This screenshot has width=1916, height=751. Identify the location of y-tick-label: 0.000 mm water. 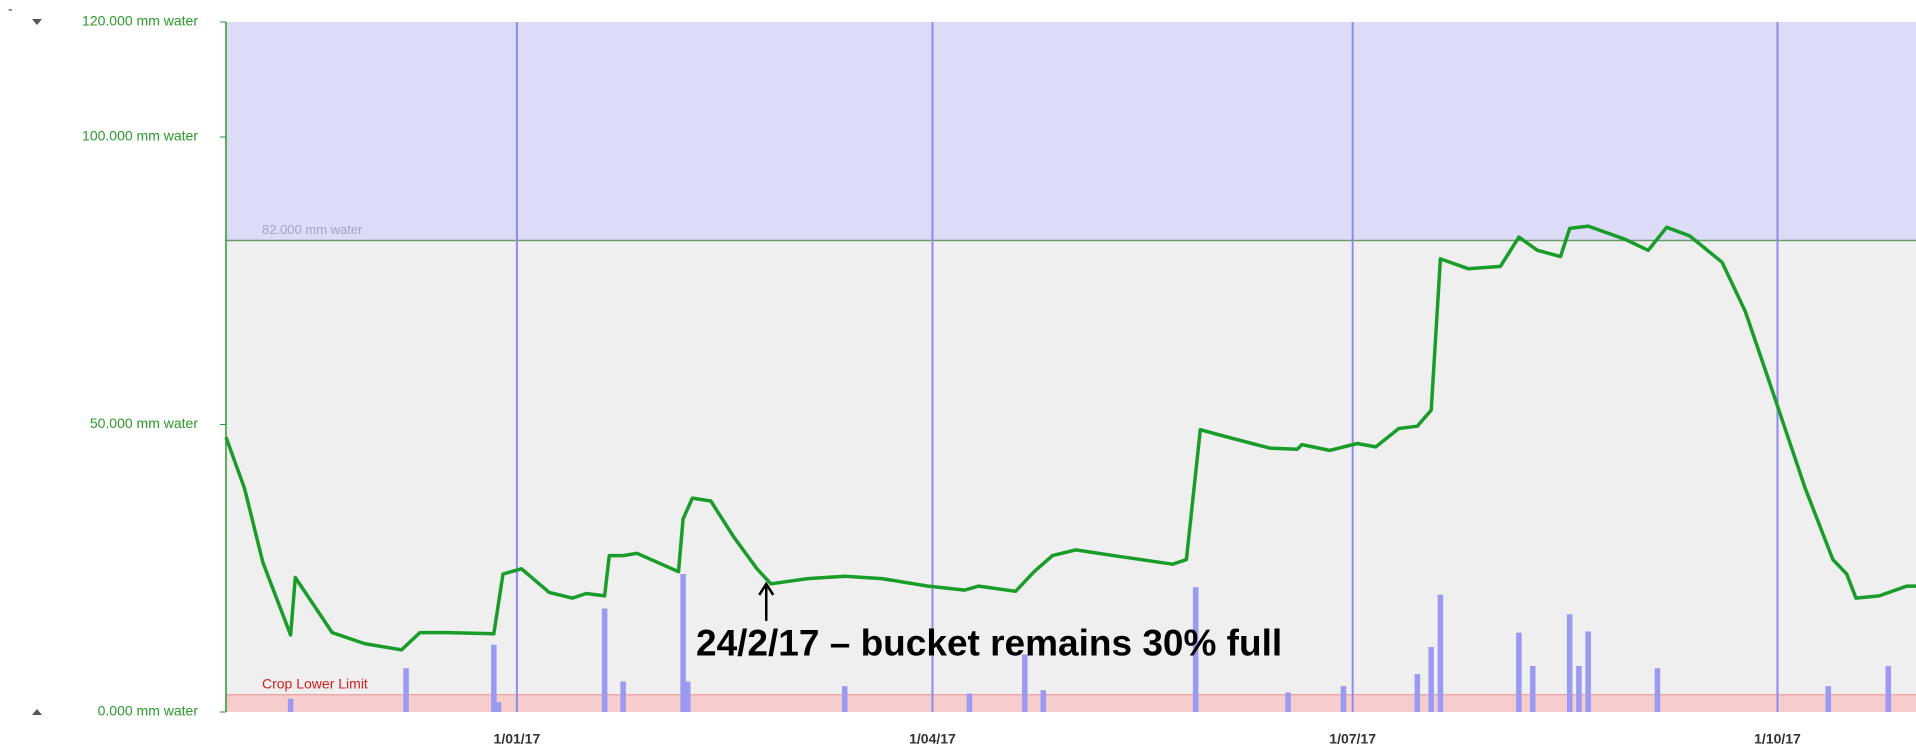
(148, 711).